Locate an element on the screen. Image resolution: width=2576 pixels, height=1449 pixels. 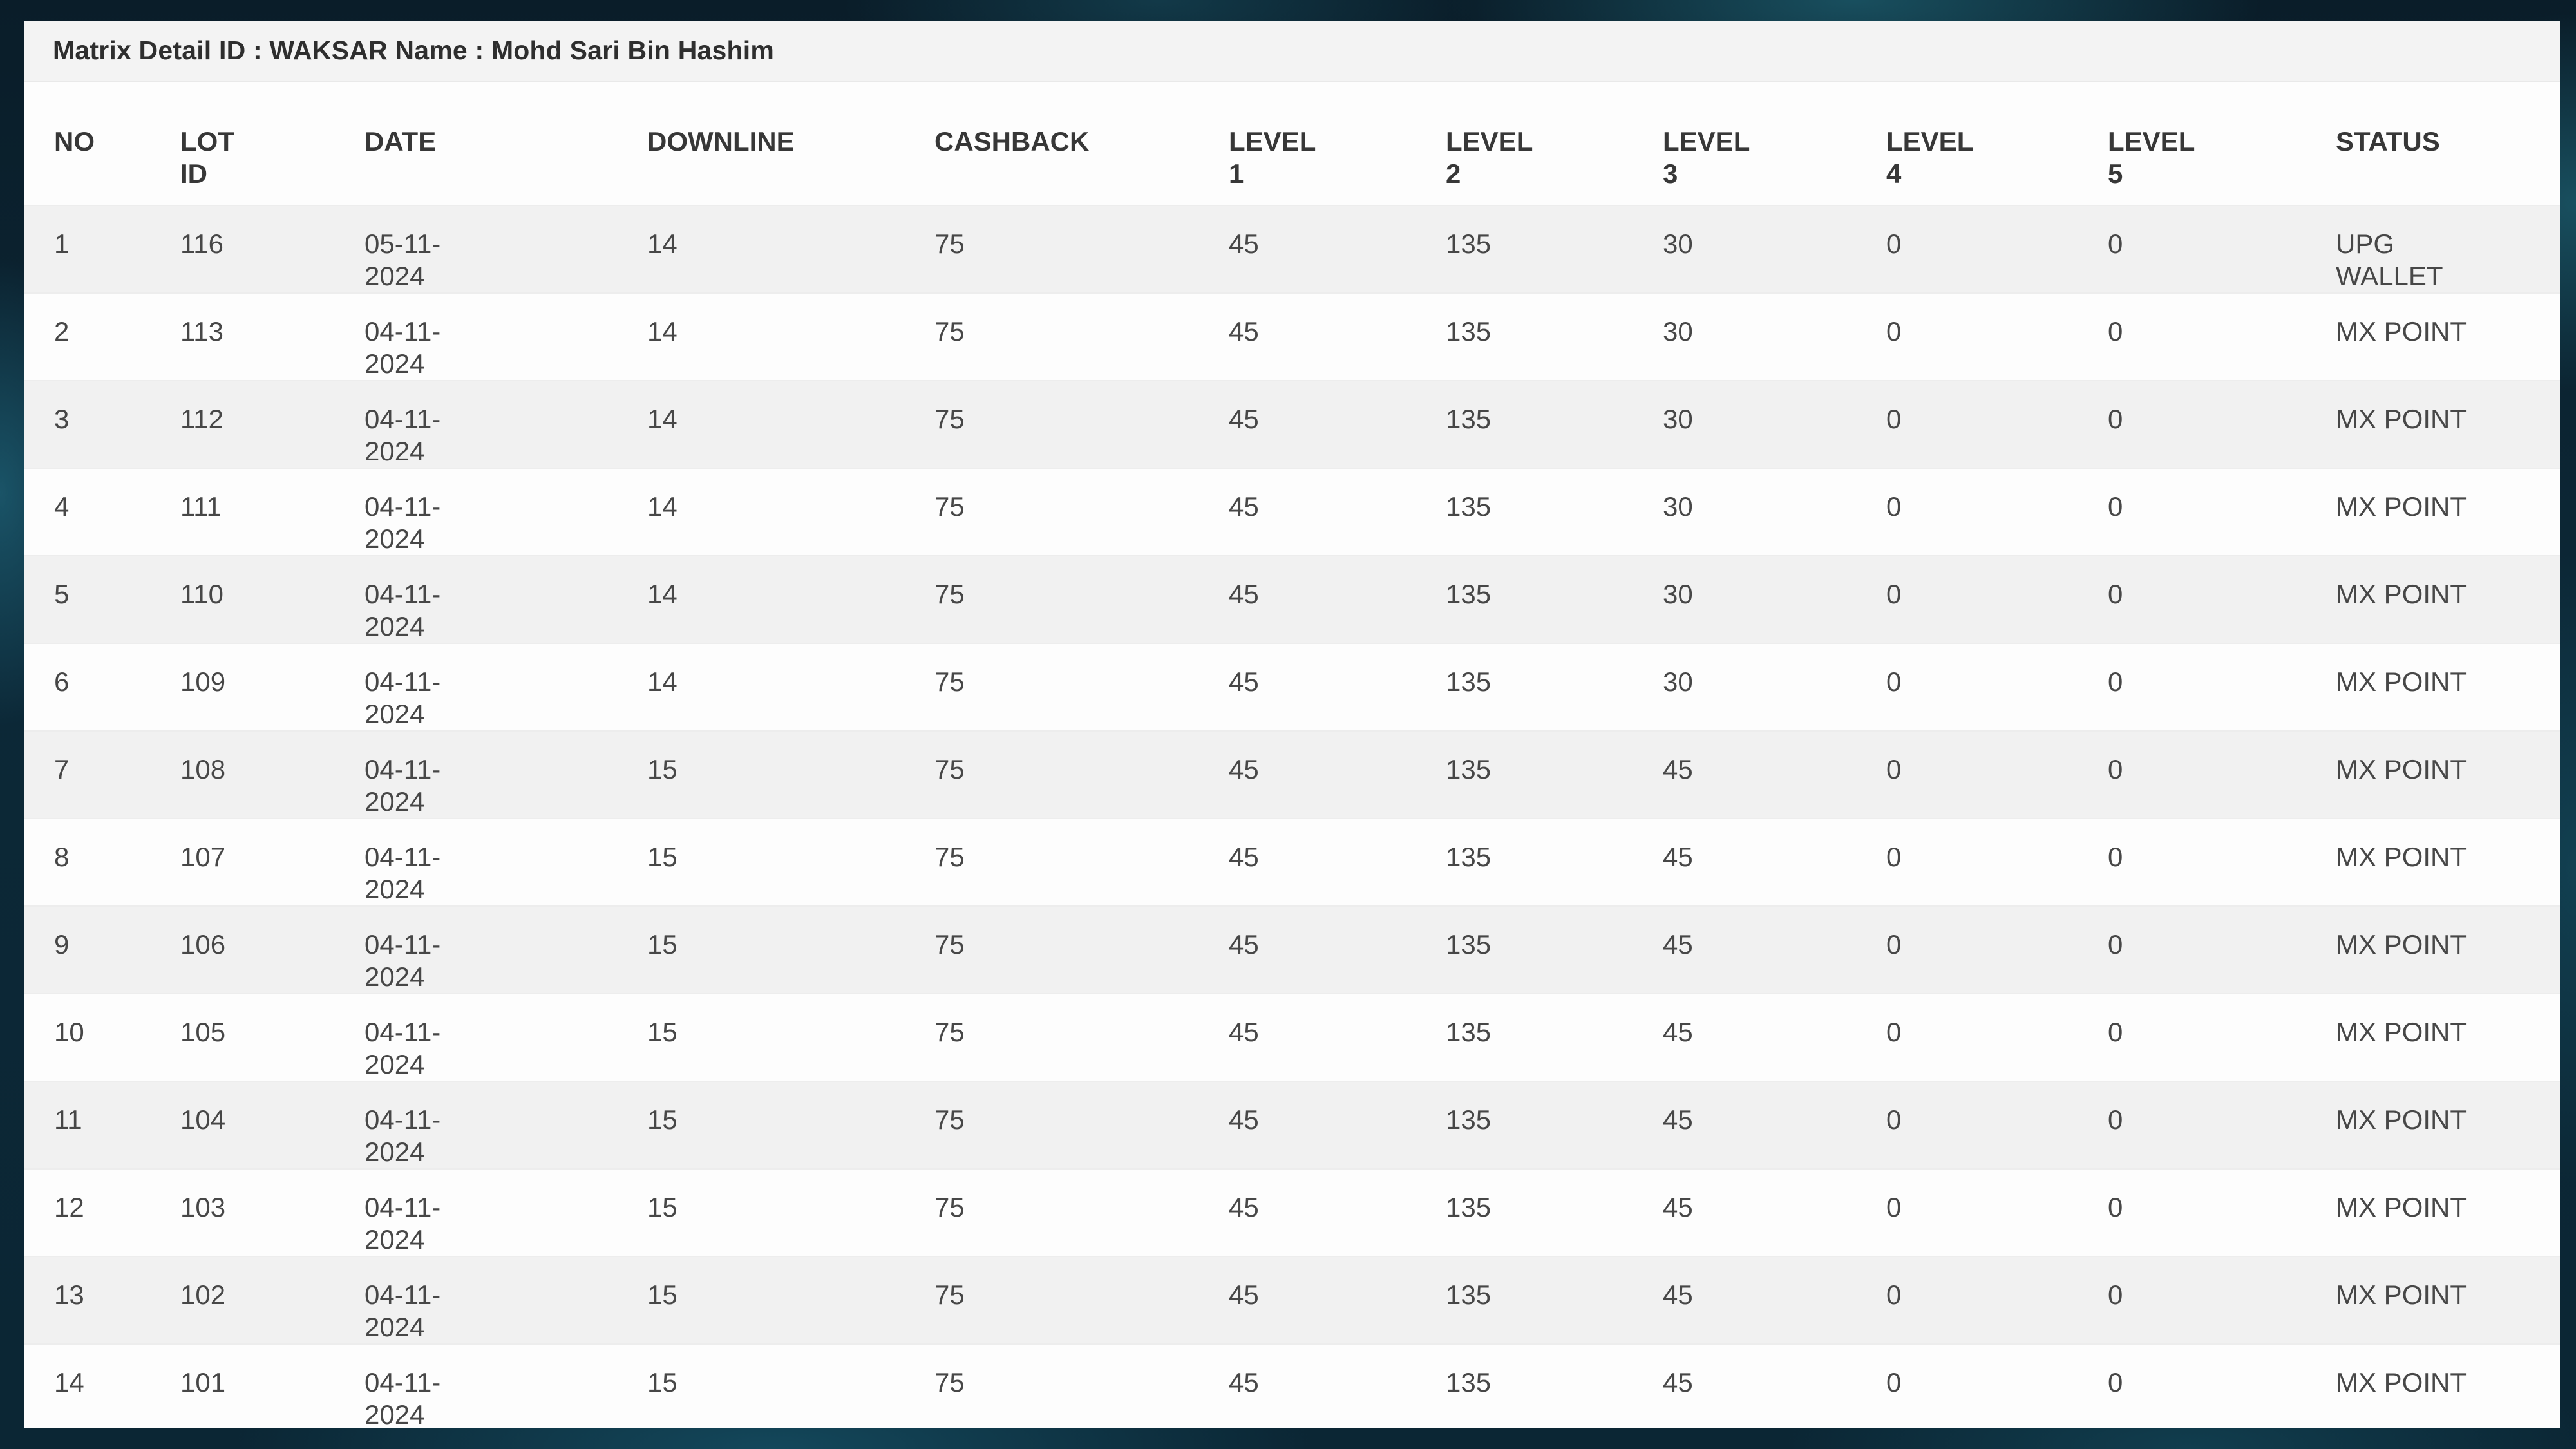
cell-value: 111 is located at coordinates (201, 507).